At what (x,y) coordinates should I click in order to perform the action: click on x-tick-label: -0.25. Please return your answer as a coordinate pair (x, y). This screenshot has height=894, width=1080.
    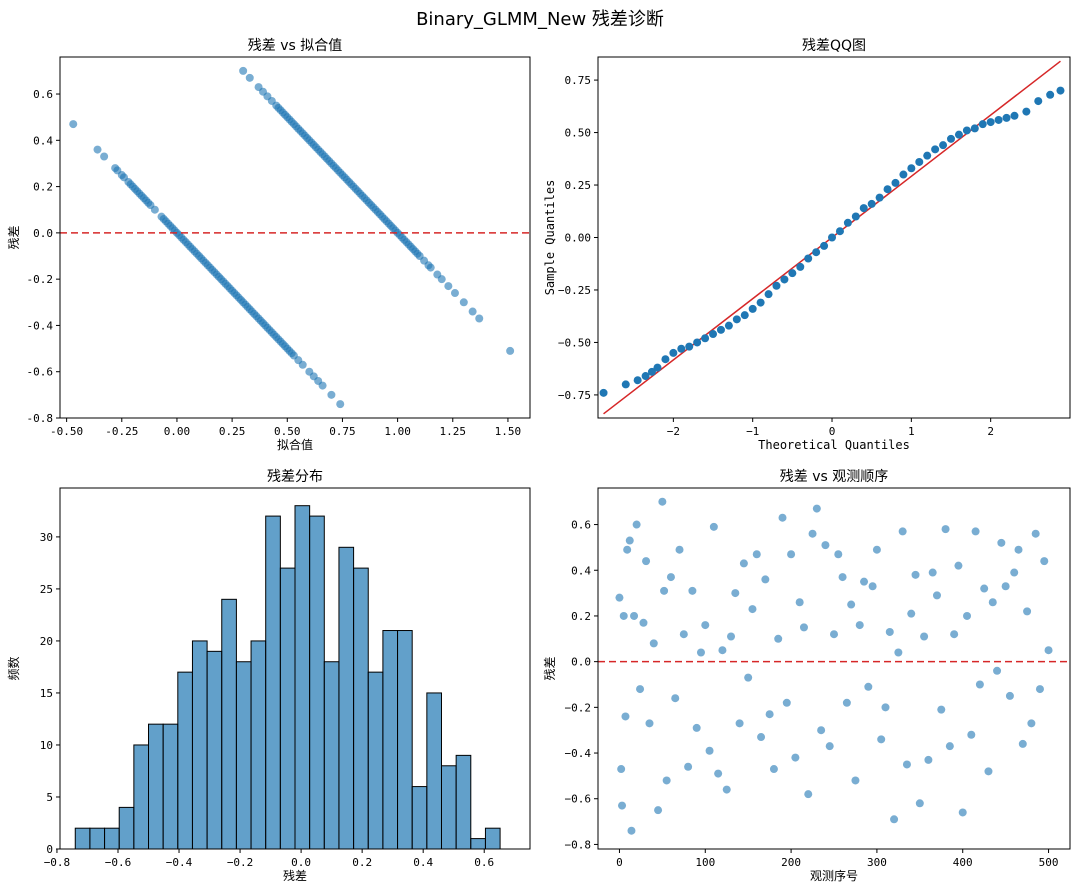
    Looking at the image, I should click on (121, 431).